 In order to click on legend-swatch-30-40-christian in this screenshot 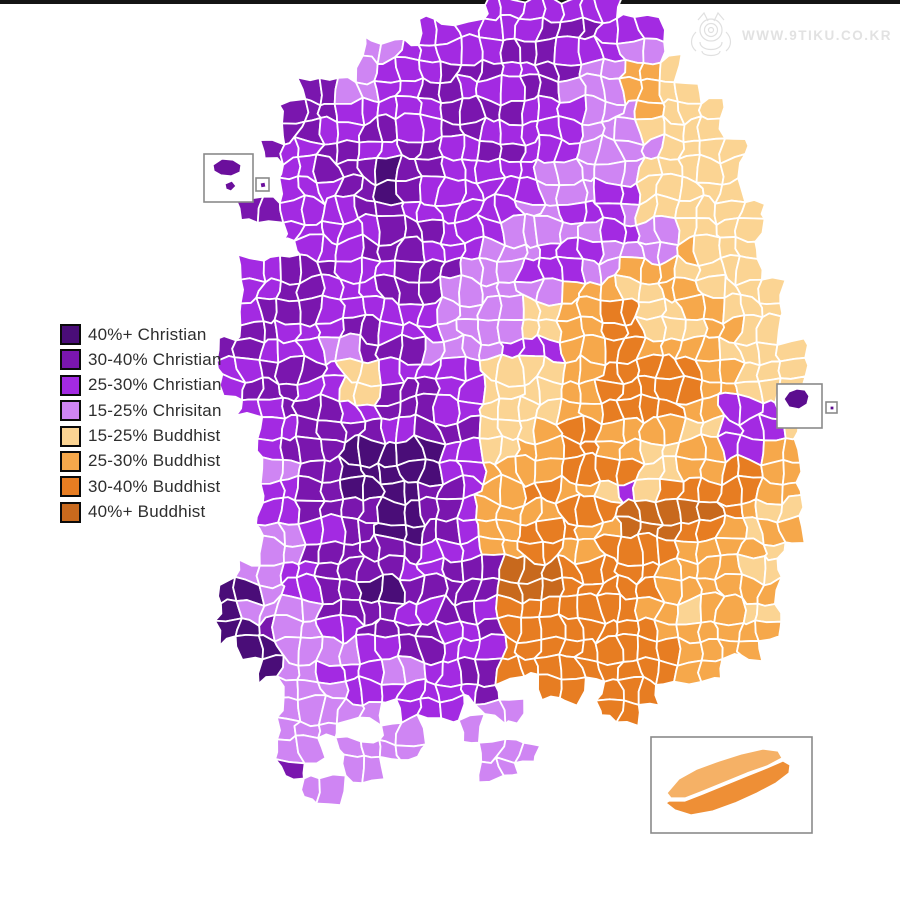, I will do `click(70, 360)`.